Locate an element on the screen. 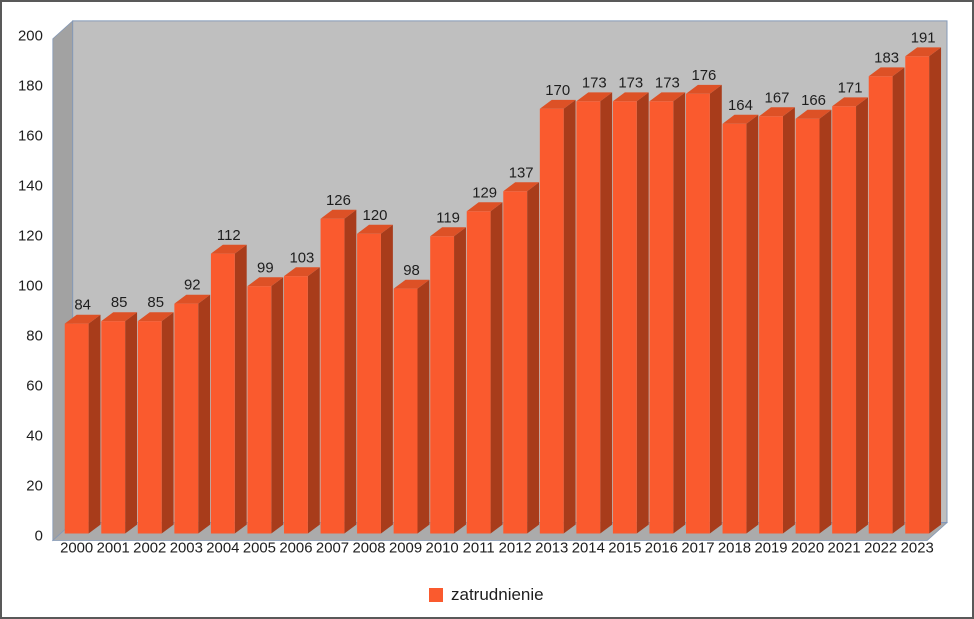 The height and width of the screenshot is (619, 974). bar-2008 is located at coordinates (375, 379).